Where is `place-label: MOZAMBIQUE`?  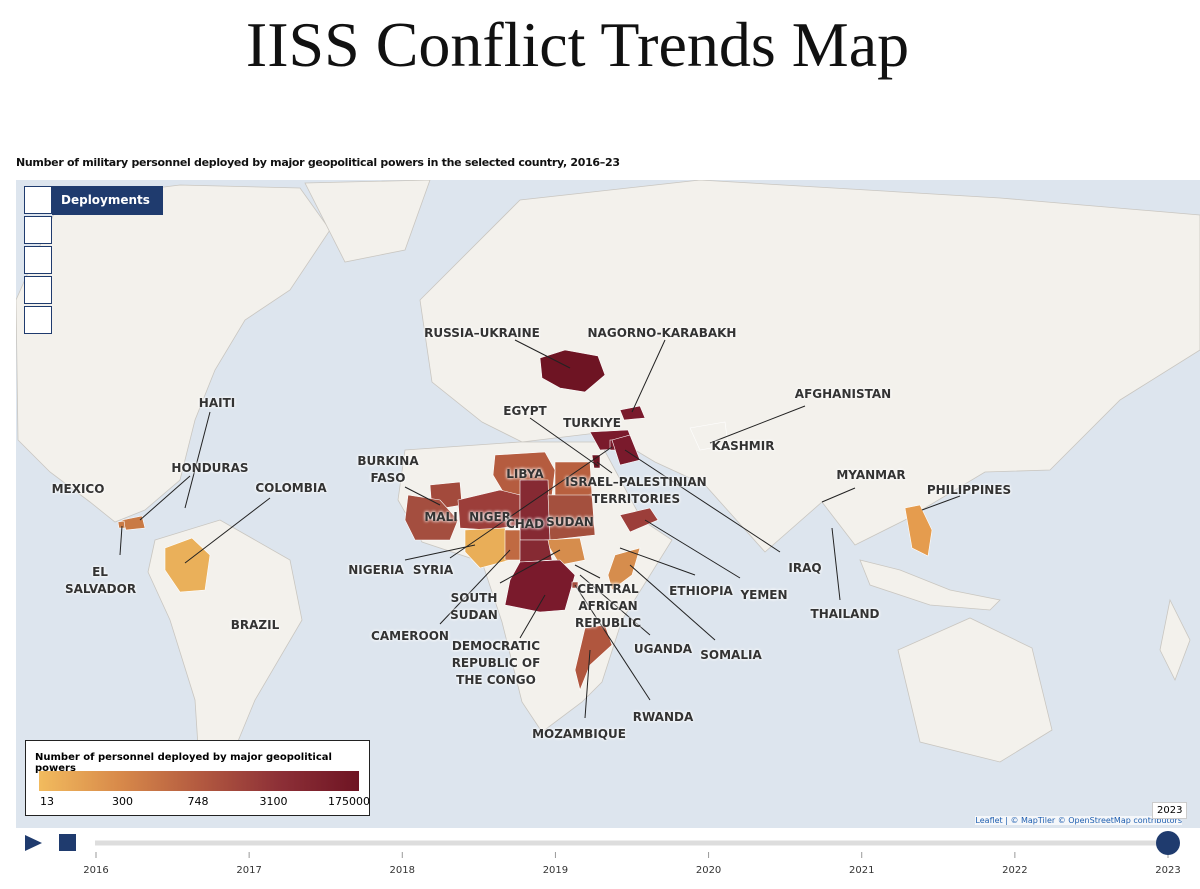
place-label: MOZAMBIQUE is located at coordinates (579, 734).